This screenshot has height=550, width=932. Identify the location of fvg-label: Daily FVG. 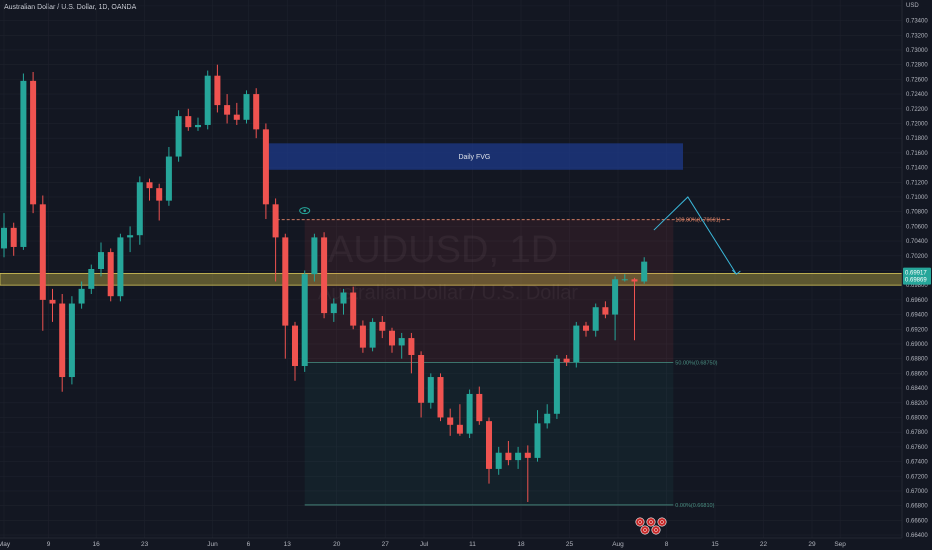
(474, 157).